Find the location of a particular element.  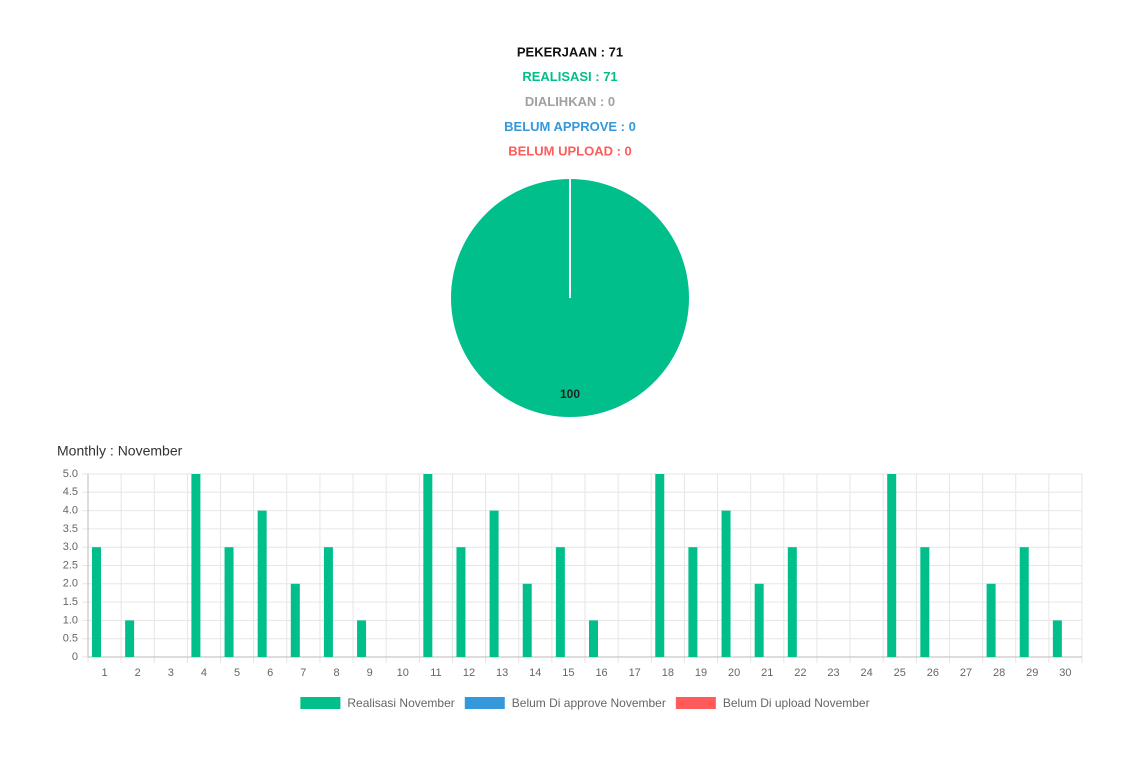

x-tick-label: 10 is located at coordinates (403, 673).